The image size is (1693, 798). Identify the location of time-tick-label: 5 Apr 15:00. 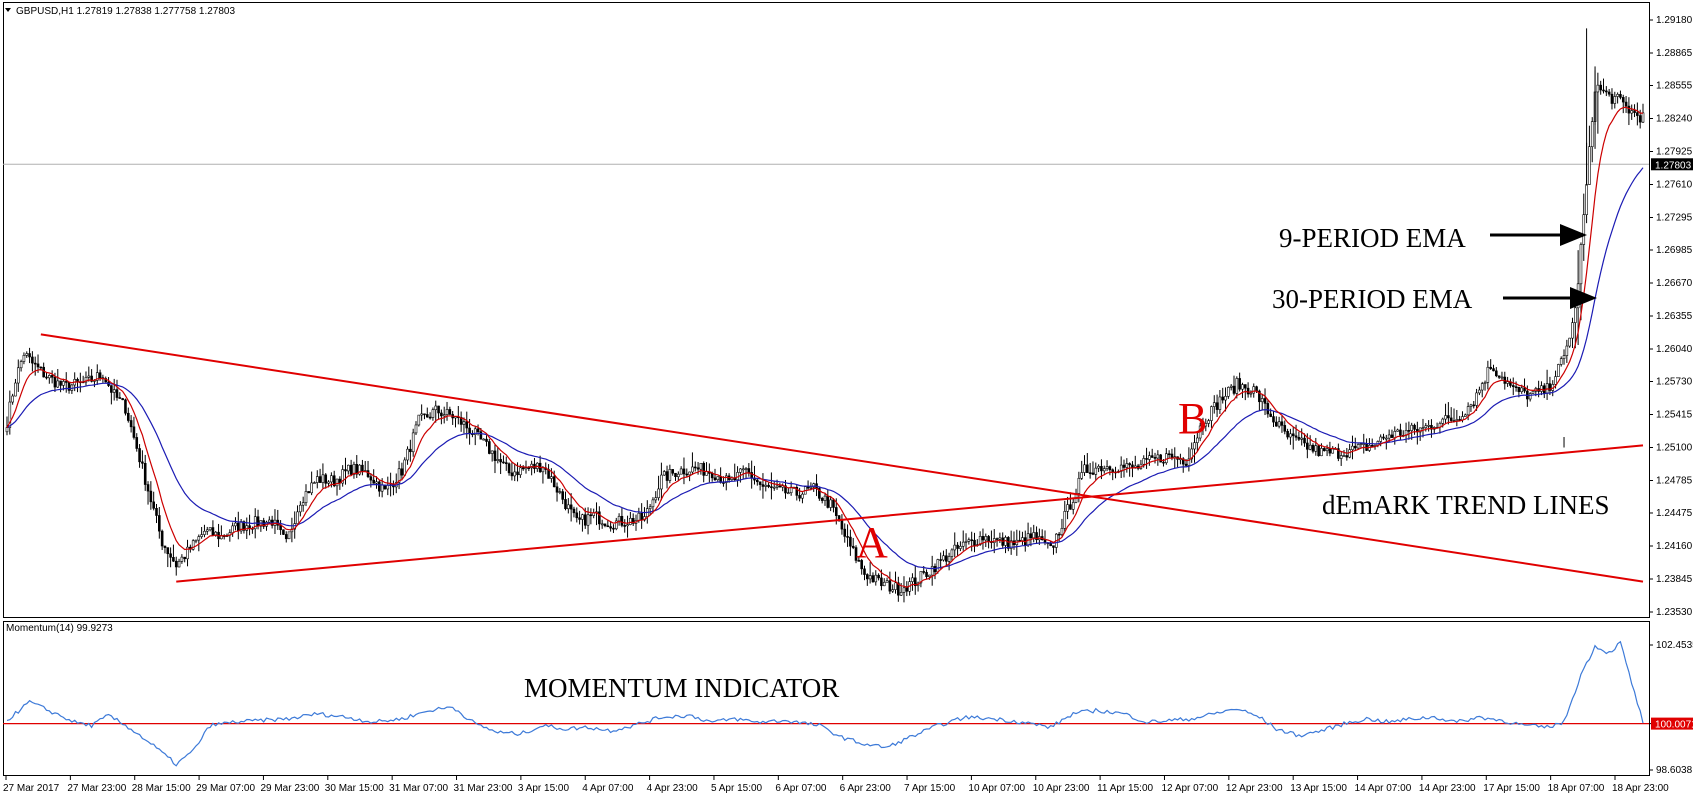
(737, 788).